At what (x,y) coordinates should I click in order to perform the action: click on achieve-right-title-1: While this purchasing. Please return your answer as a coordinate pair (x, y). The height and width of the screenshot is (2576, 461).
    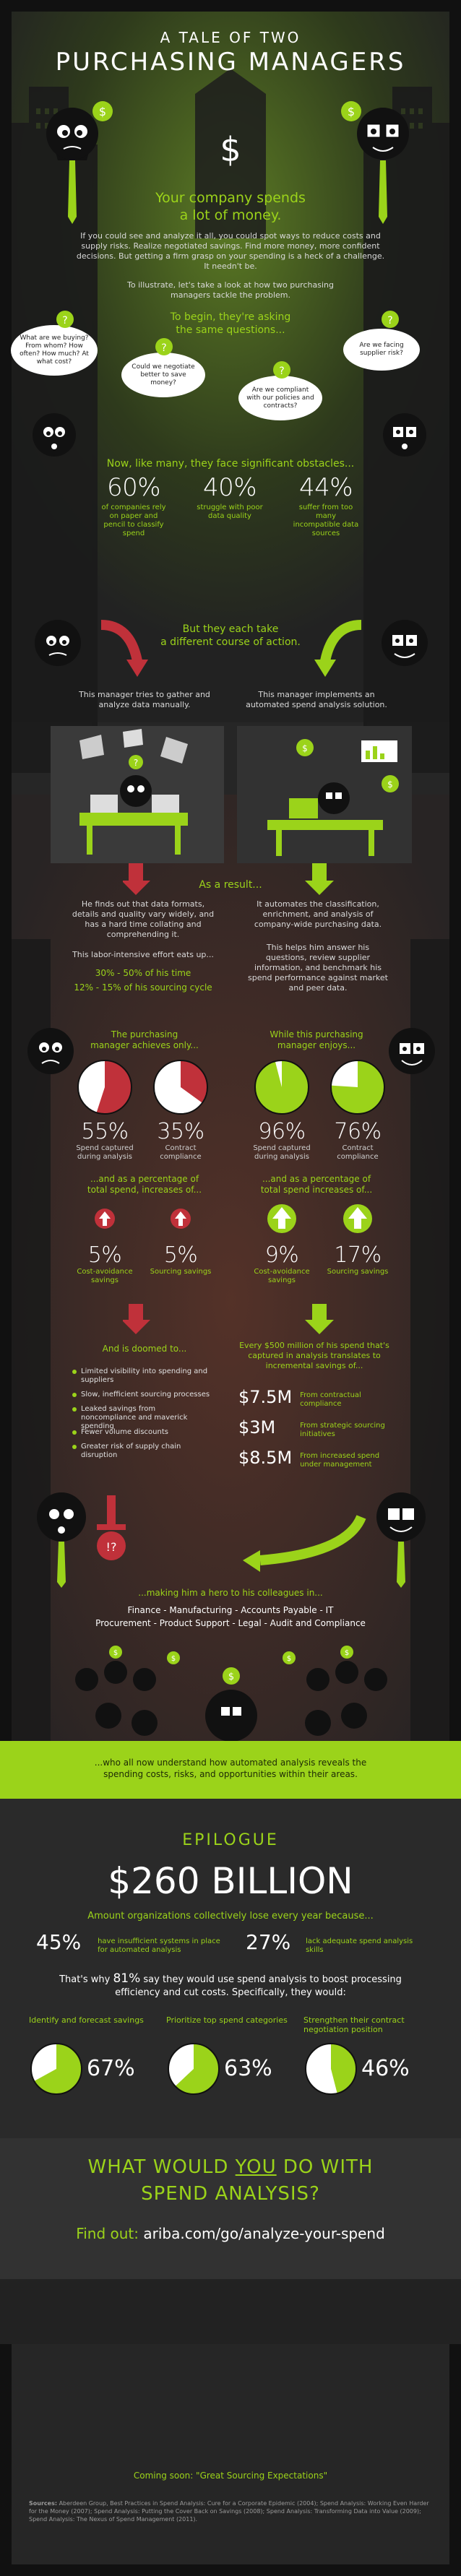
    Looking at the image, I should click on (316, 1034).